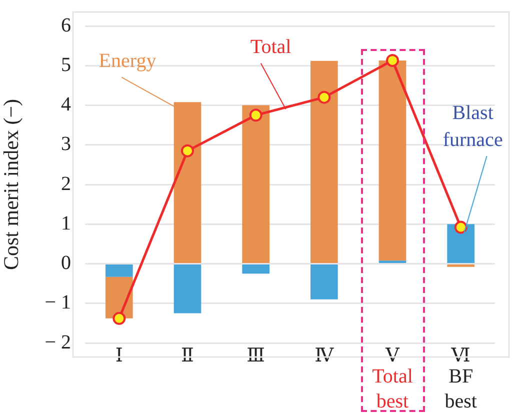 The width and height of the screenshot is (521, 415). Describe the element at coordinates (271, 47) in the screenshot. I see `text: Total` at that location.